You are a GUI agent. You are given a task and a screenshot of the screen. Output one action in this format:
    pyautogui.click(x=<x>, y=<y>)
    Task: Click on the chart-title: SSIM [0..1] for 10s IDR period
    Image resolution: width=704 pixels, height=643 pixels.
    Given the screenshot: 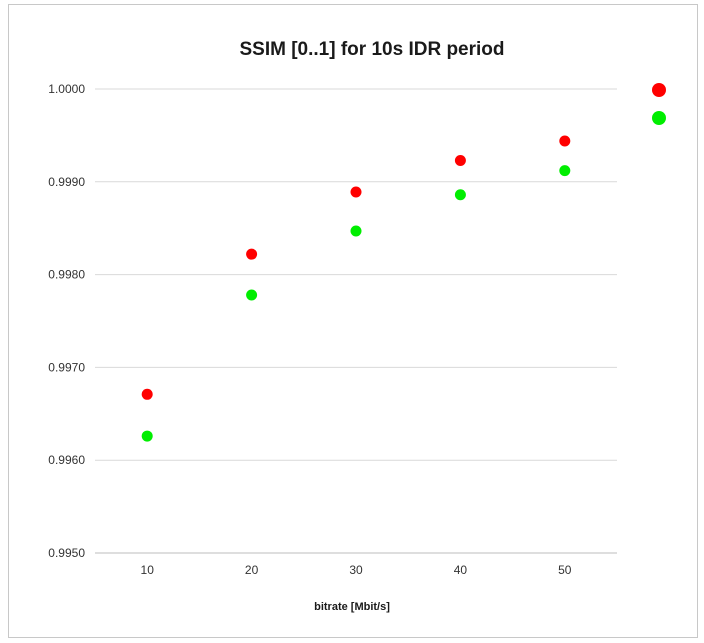 What is the action you would take?
    pyautogui.click(x=372, y=49)
    